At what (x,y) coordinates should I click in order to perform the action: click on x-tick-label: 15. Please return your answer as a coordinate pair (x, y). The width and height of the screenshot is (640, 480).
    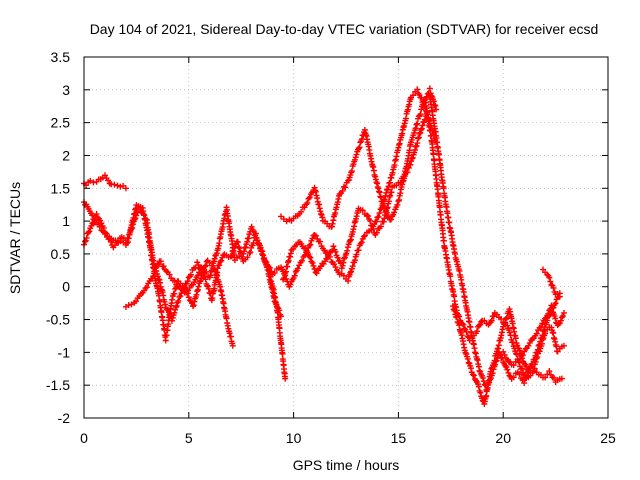
    Looking at the image, I should click on (399, 438).